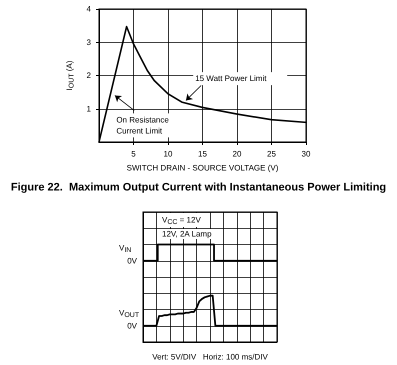  What do you see at coordinates (237, 154) in the screenshot?
I see `x-tick-label: 20` at bounding box center [237, 154].